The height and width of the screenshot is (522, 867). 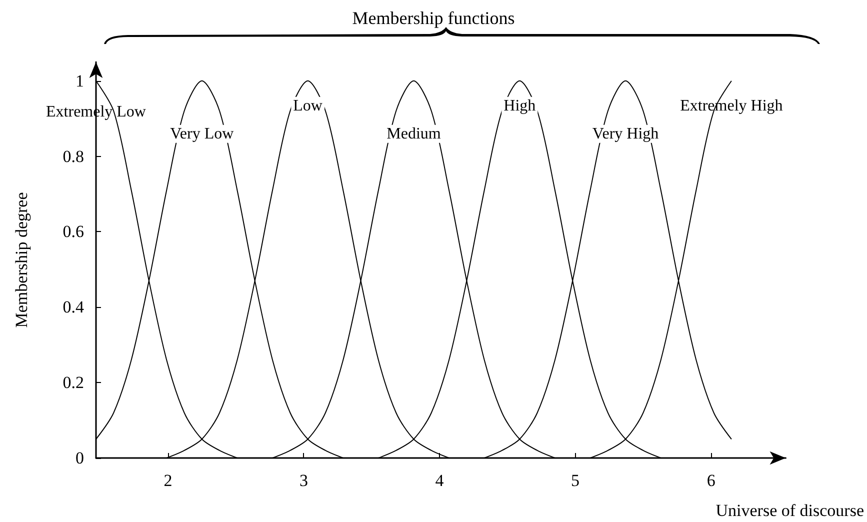 What do you see at coordinates (308, 105) in the screenshot?
I see `series-label: Low` at bounding box center [308, 105].